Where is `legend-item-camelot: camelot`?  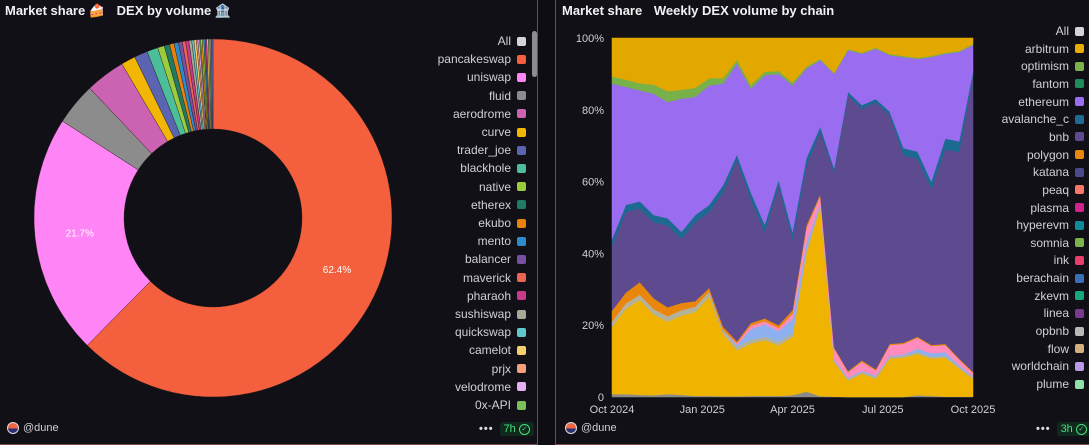
legend-item-camelot: camelot is located at coordinates (497, 350).